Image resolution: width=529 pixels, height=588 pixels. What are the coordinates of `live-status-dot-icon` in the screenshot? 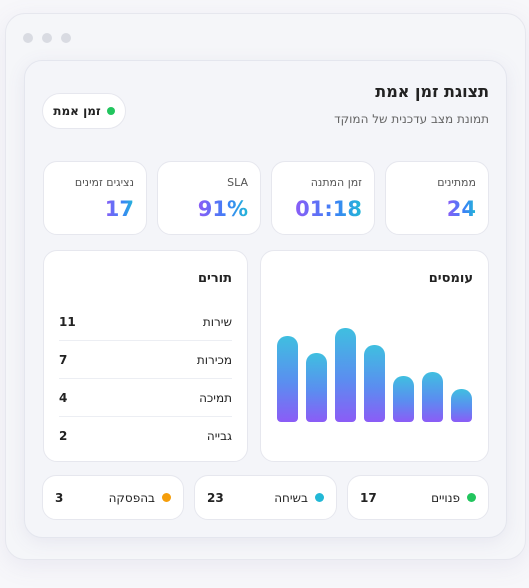 It's located at (110, 111).